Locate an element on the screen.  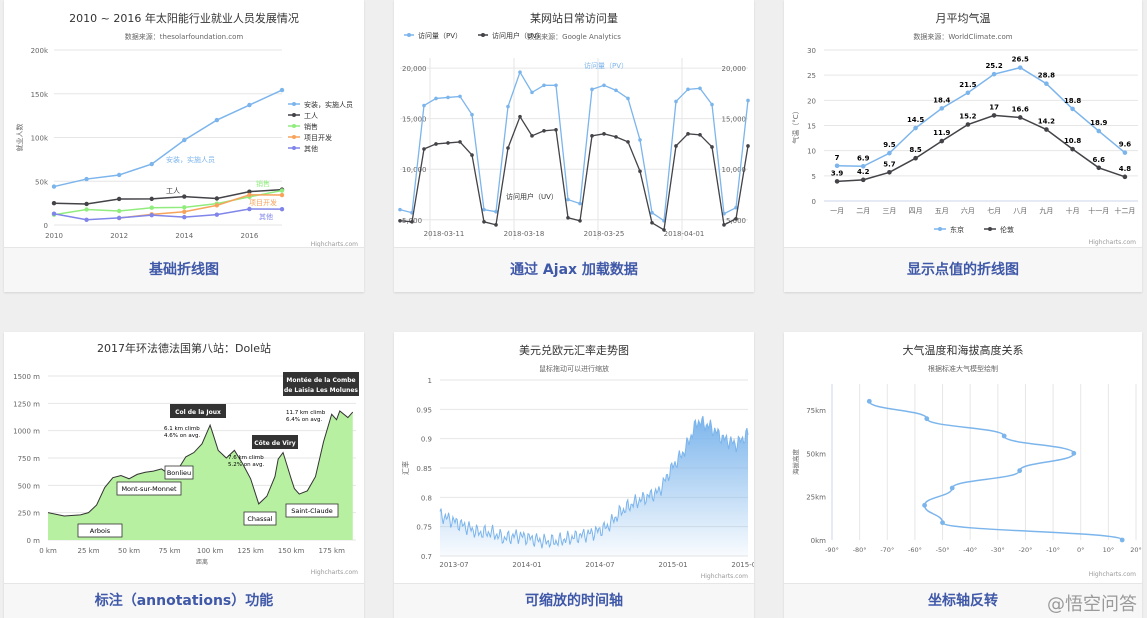
y-tick-label: 0.8 is located at coordinates (426, 498).